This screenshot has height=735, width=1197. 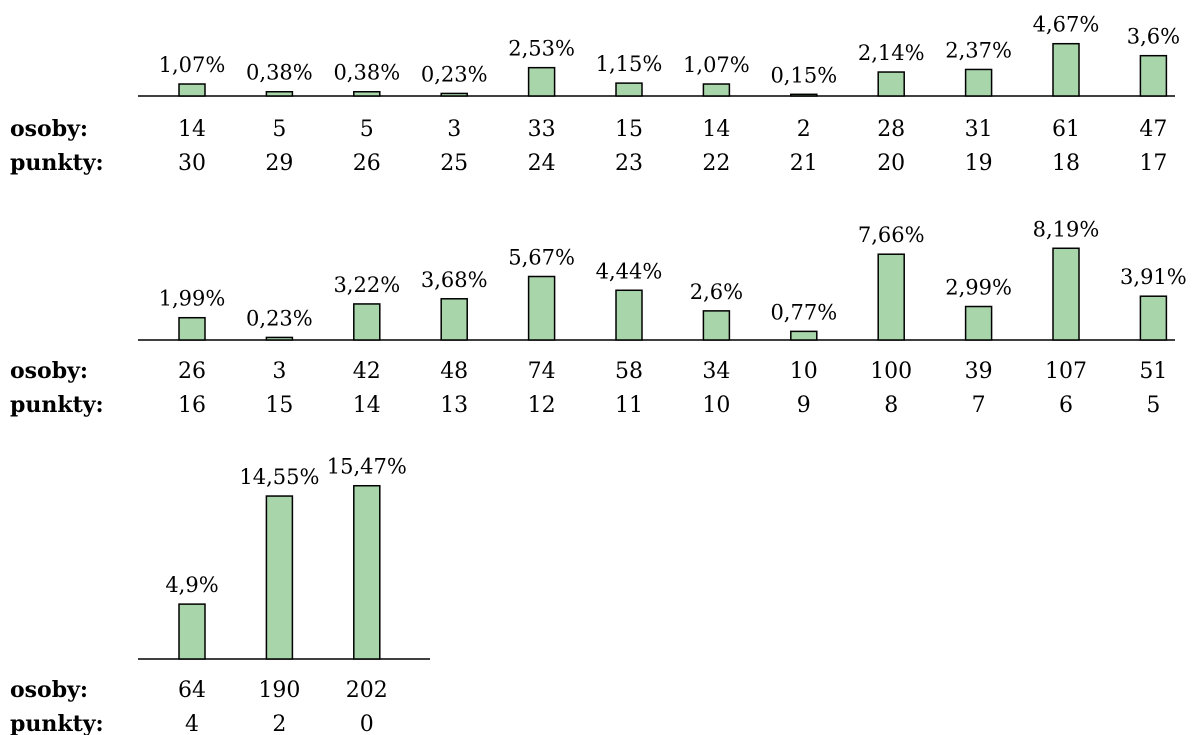 What do you see at coordinates (542, 405) in the screenshot?
I see `punkty-value: 12` at bounding box center [542, 405].